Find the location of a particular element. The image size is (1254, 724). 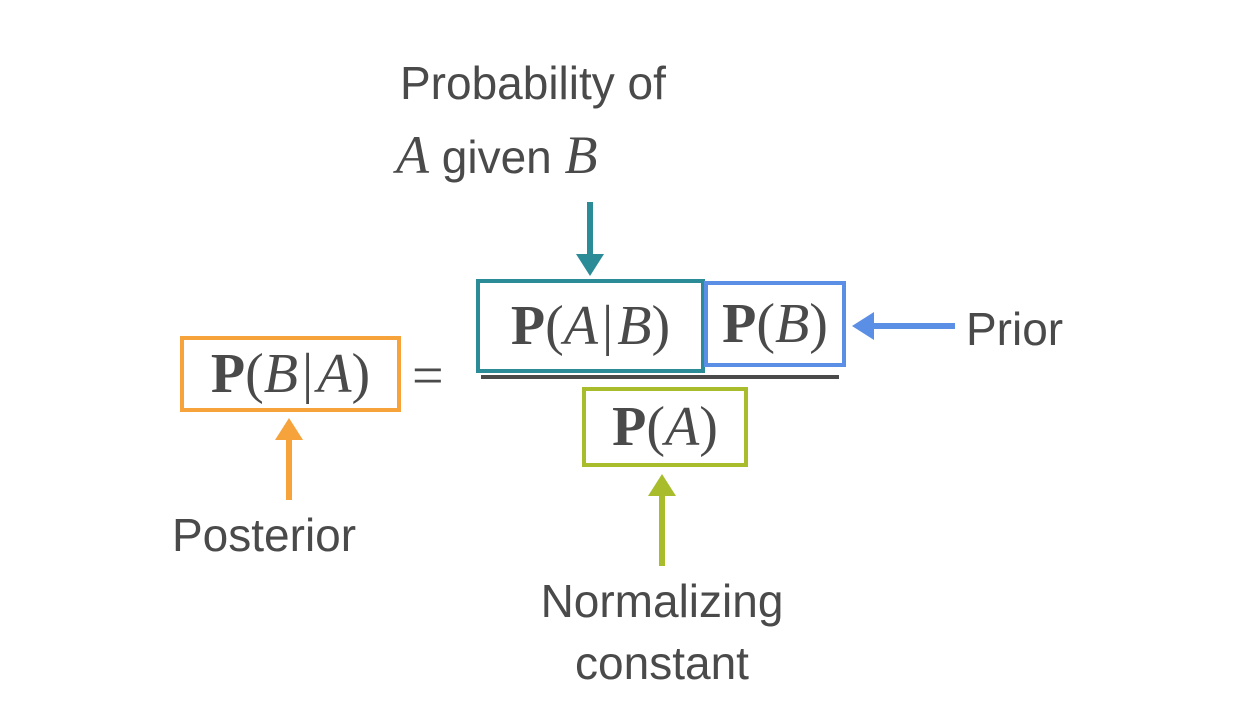

likelihood-box: P(A | B) is located at coordinates (590, 326).